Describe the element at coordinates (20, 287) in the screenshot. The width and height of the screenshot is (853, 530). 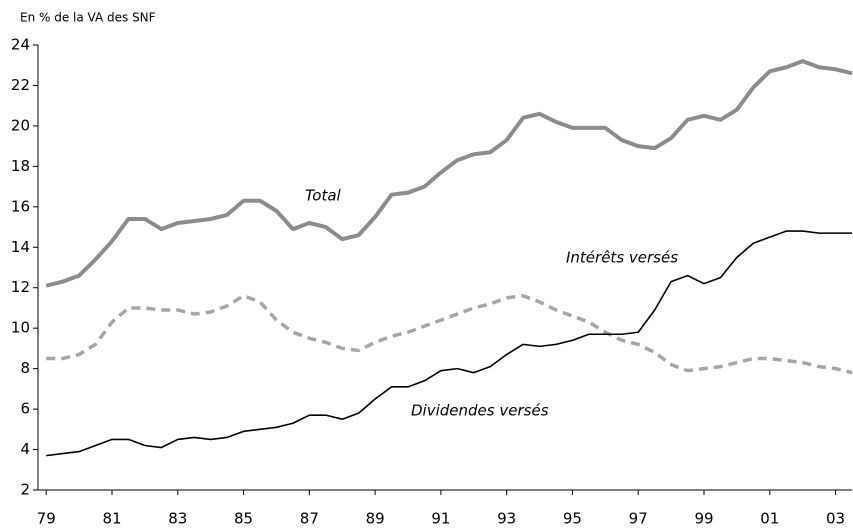
I see `y-tick-label: 12` at that location.